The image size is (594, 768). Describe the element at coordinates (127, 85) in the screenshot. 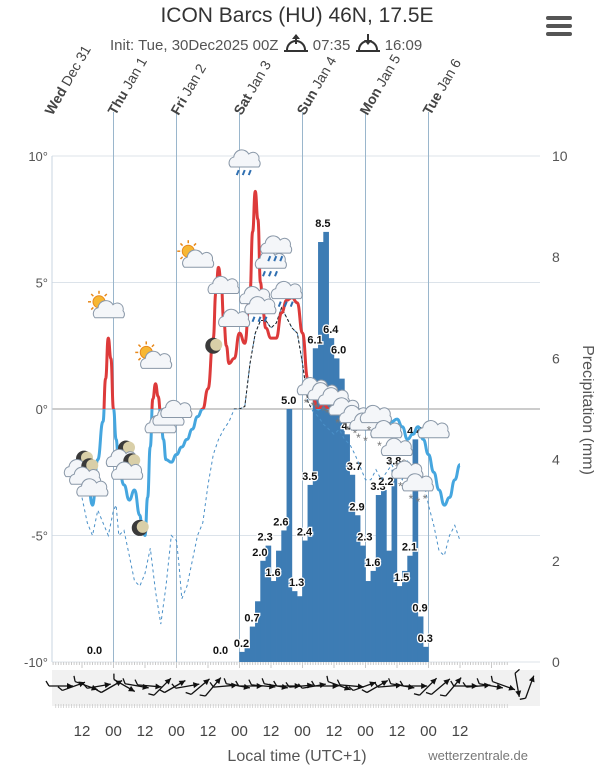

I see `day-label: Thu Jan 1` at that location.